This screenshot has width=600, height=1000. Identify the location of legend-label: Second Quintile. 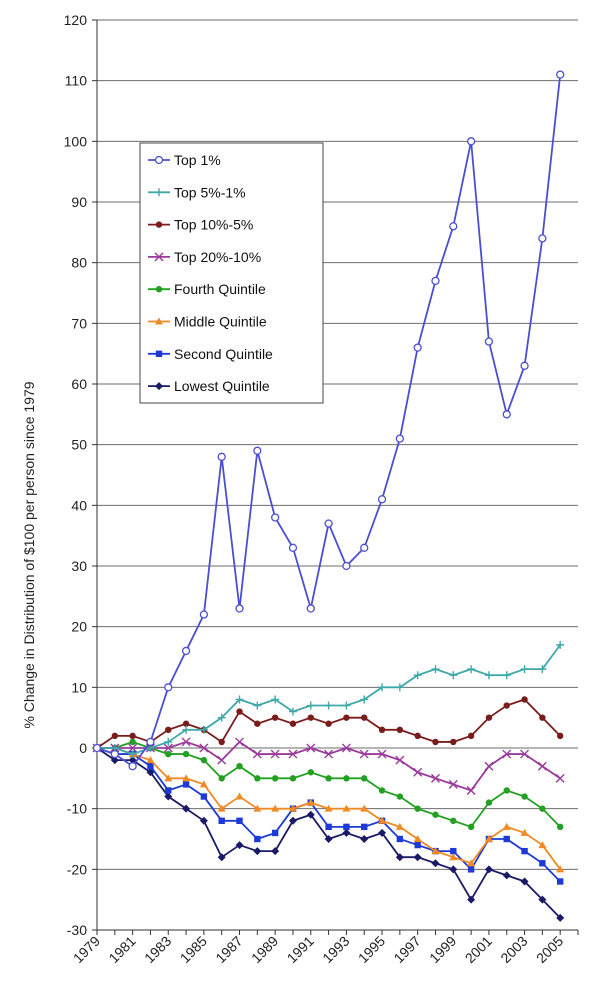
(223, 354).